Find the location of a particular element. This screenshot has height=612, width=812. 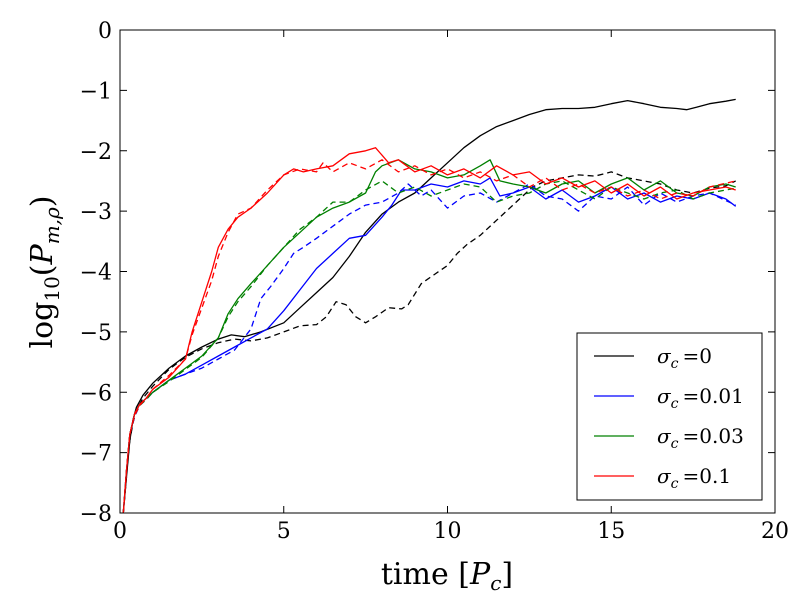

legend-label: σc =0.03 is located at coordinates (700, 438).